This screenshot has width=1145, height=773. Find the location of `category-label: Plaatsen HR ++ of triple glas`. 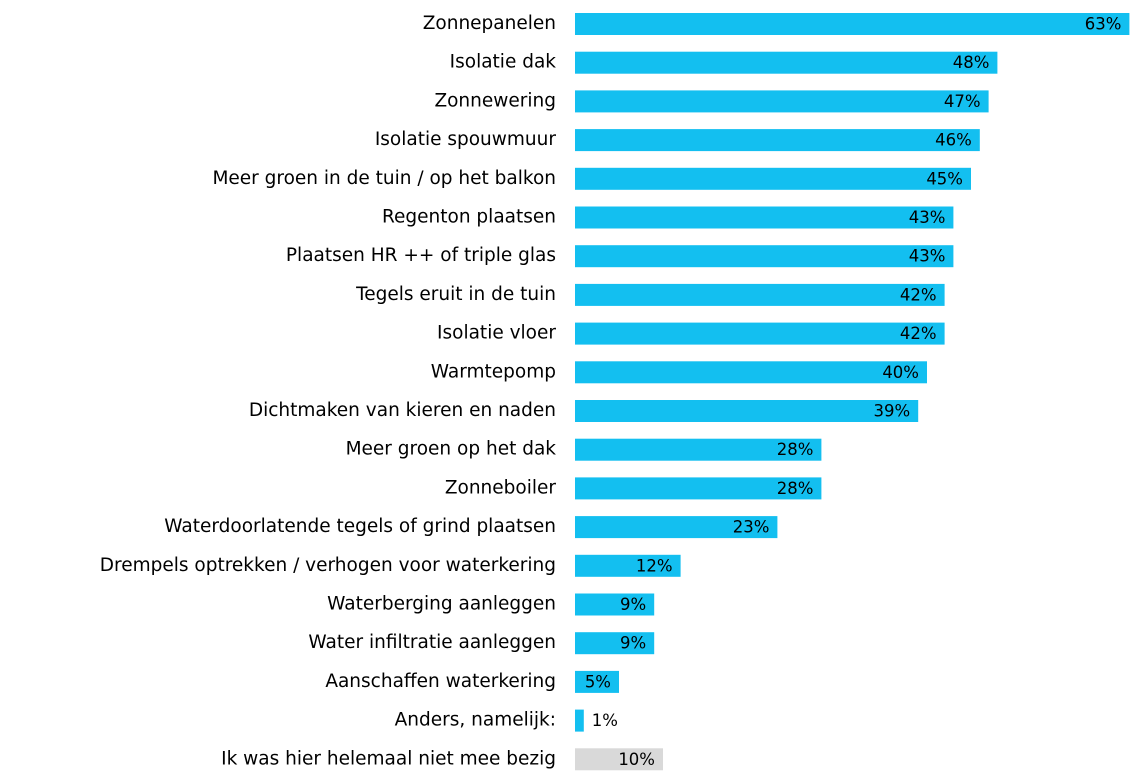

category-label: Plaatsen HR ++ of triple glas is located at coordinates (421, 255).